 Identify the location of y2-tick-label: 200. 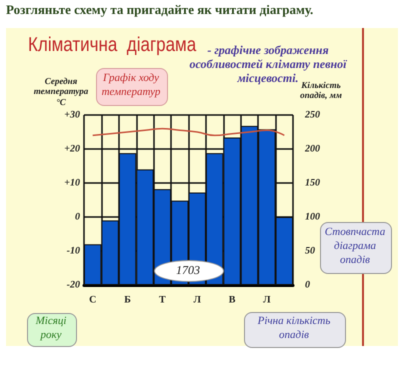
(312, 149).